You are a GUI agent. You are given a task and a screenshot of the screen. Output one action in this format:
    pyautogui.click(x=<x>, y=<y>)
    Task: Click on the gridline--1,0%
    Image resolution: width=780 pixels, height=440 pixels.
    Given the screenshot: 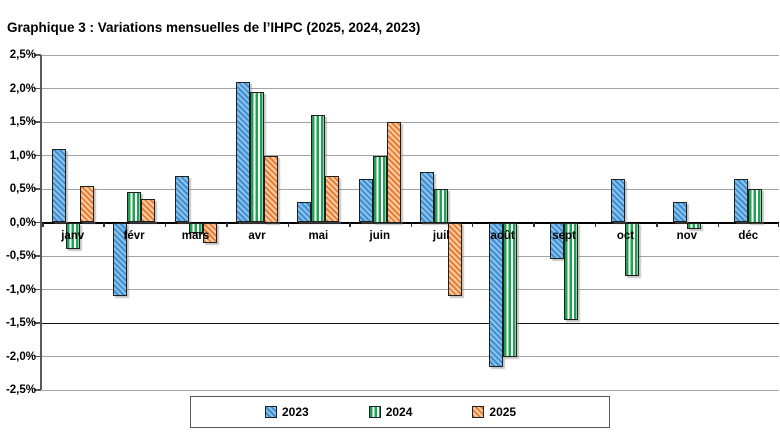 What is the action you would take?
    pyautogui.click(x=410, y=289)
    